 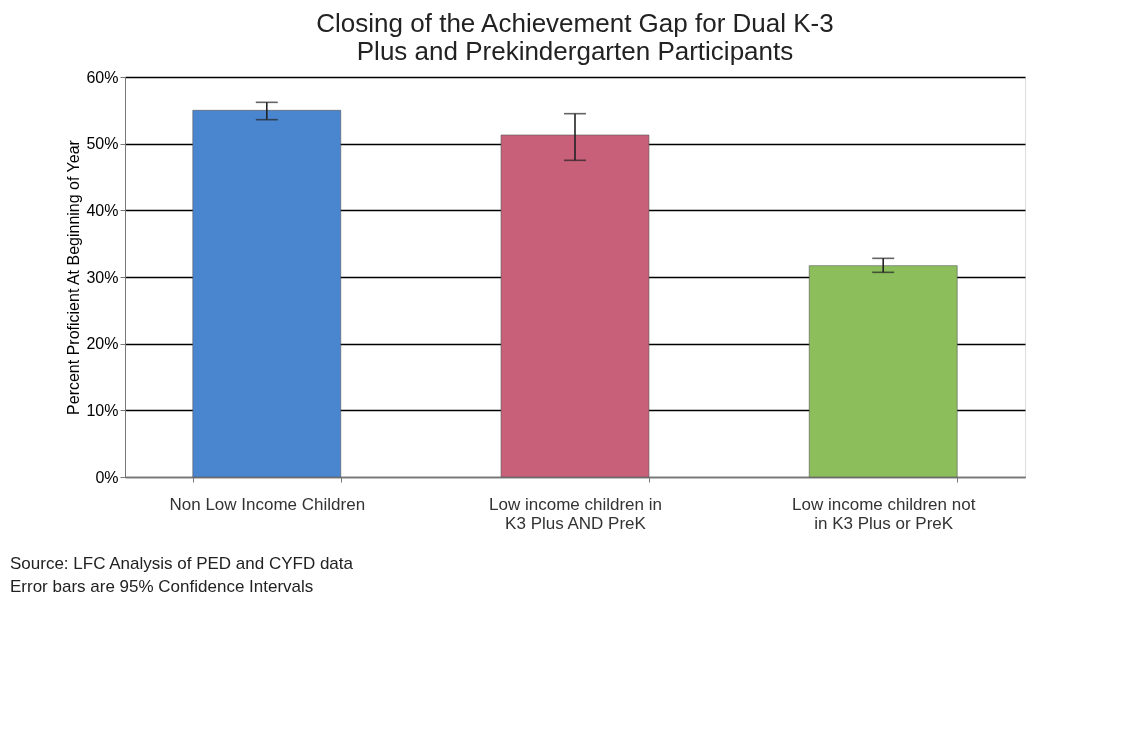 What do you see at coordinates (162, 586) in the screenshot?
I see `text: Error bars are 95% Confidence Intervals` at bounding box center [162, 586].